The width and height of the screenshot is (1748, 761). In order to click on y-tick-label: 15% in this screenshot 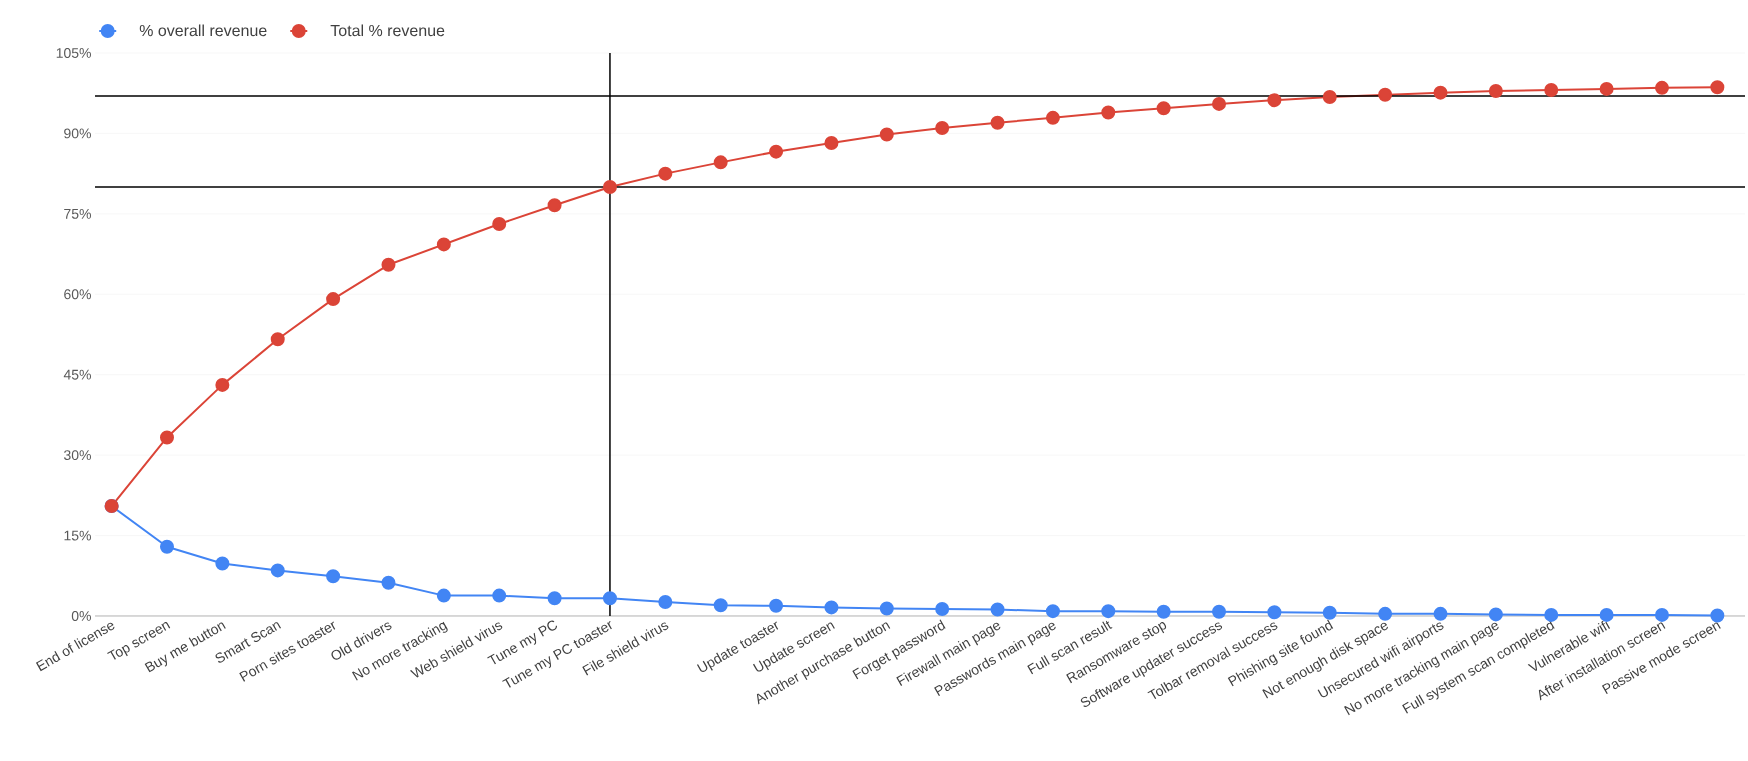, I will do `click(77, 535)`.